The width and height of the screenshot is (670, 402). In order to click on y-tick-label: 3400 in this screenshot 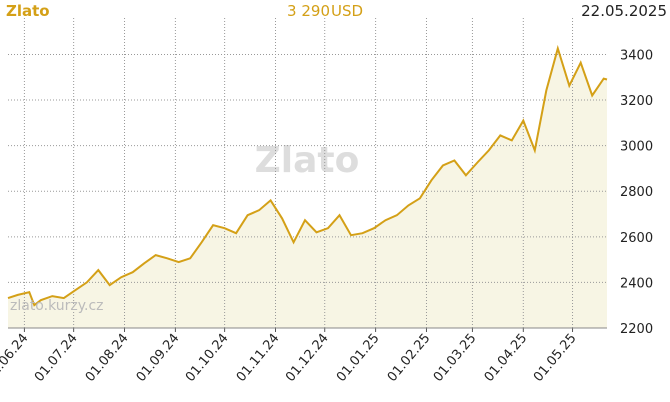, I will do `click(636, 55)`.